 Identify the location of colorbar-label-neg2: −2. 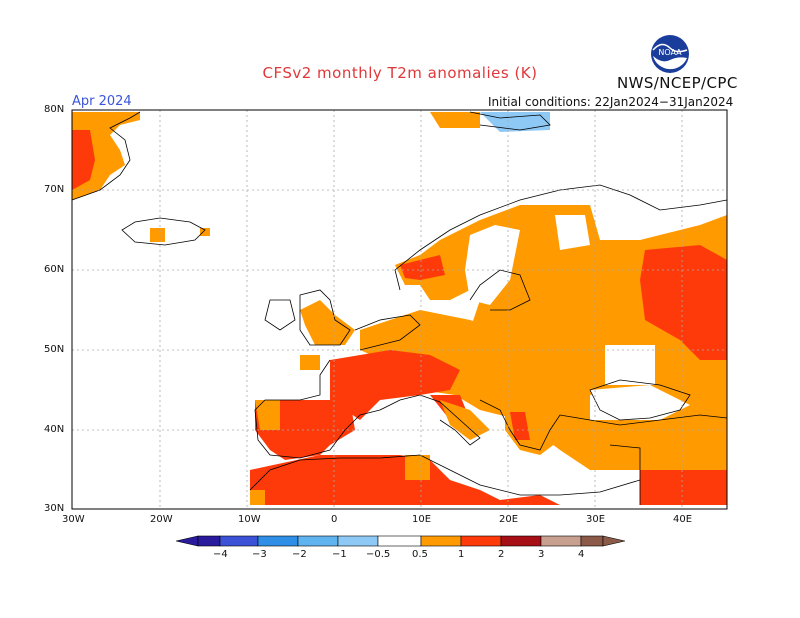
(299, 554).